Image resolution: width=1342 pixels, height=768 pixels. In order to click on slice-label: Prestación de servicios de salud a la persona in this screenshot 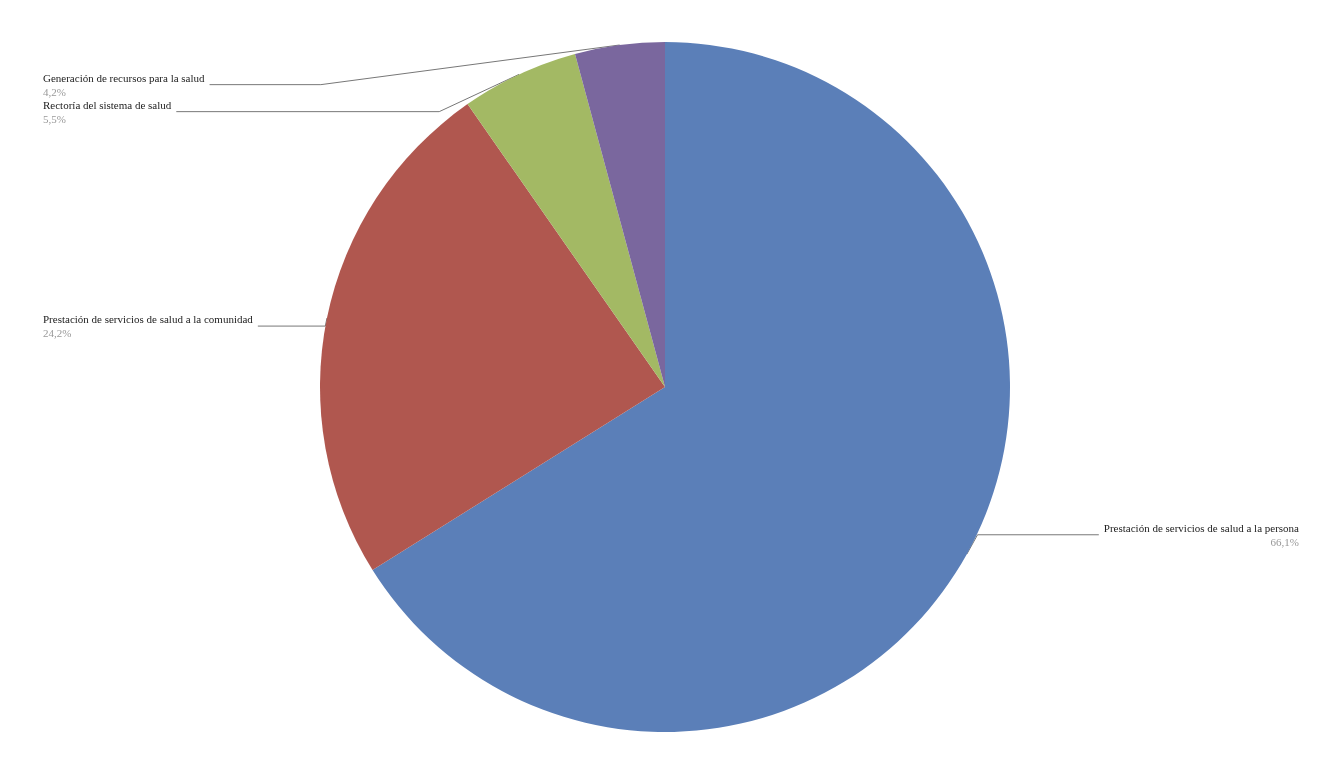, I will do `click(1201, 527)`.